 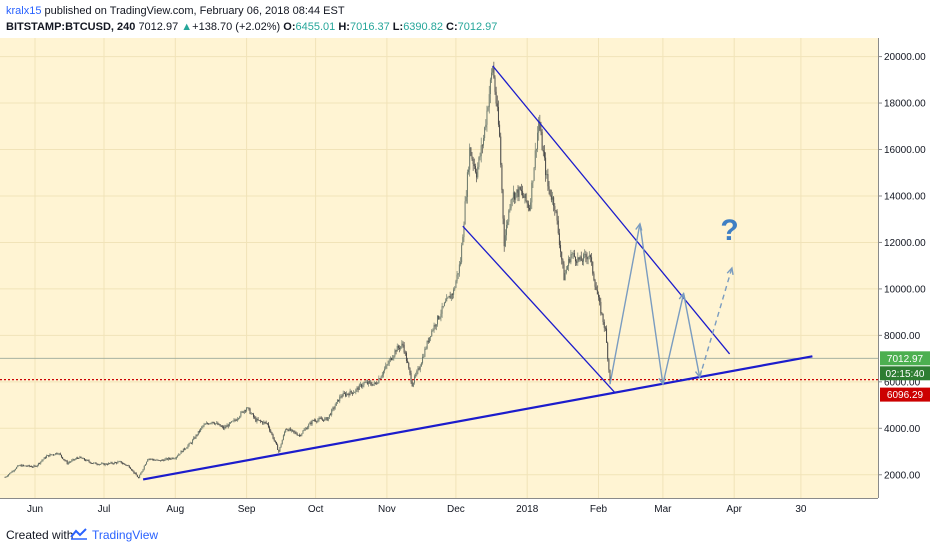 I want to click on tradingview-brand-link: TradingView, so click(x=125, y=535).